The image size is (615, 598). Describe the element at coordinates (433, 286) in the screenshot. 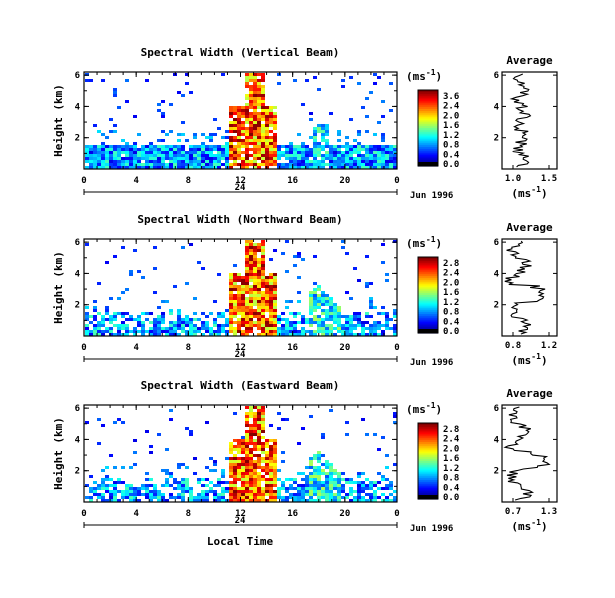

I see `colorbar: 2.82.42.01.61.20.80.40.0(ms-1)` at that location.